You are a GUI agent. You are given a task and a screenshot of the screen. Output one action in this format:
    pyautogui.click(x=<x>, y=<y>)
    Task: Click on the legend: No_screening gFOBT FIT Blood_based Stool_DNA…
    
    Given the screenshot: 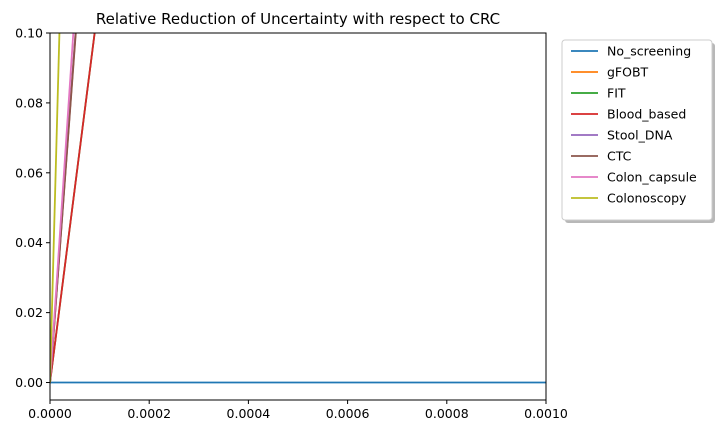 What is the action you would take?
    pyautogui.click(x=638, y=131)
    